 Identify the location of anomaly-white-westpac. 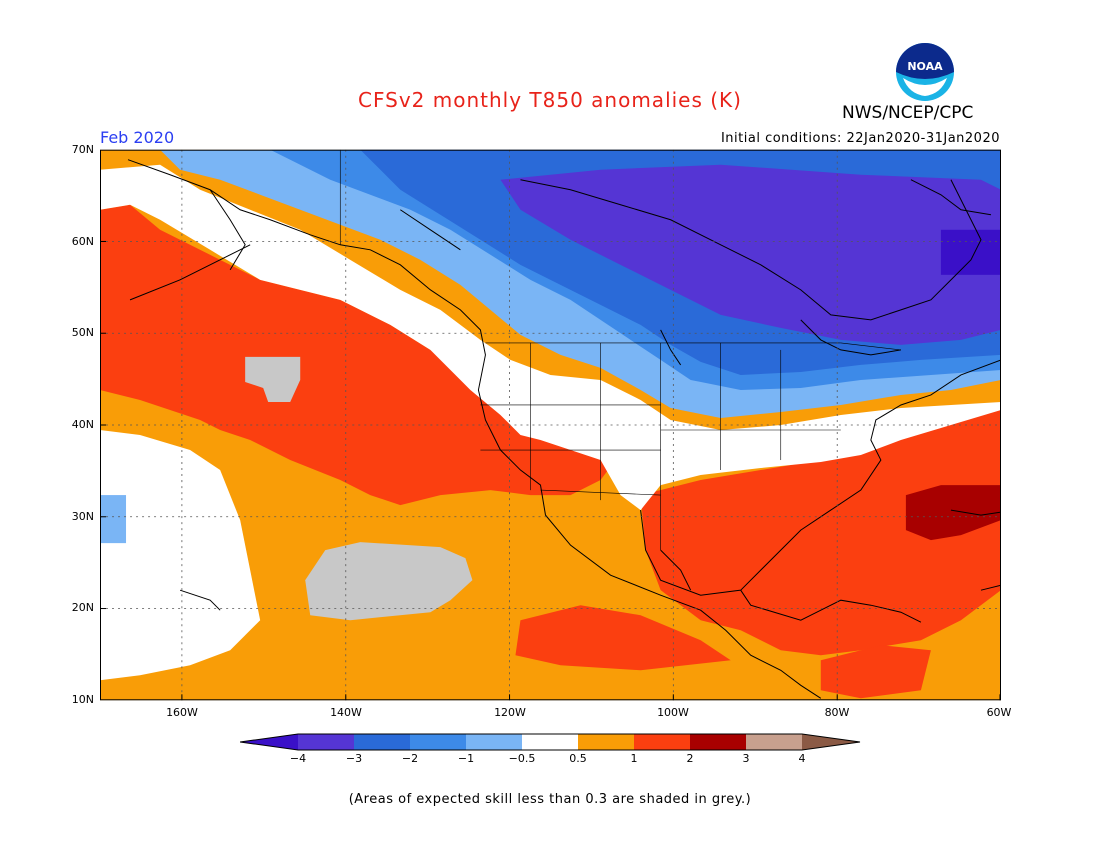
(180, 555).